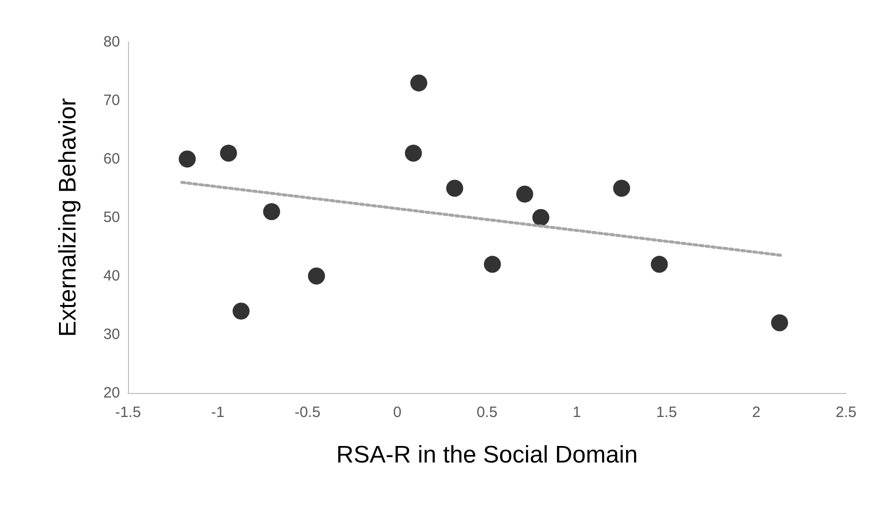 This screenshot has height=507, width=870. Describe the element at coordinates (111, 334) in the screenshot. I see `y-tick-label: 30` at that location.